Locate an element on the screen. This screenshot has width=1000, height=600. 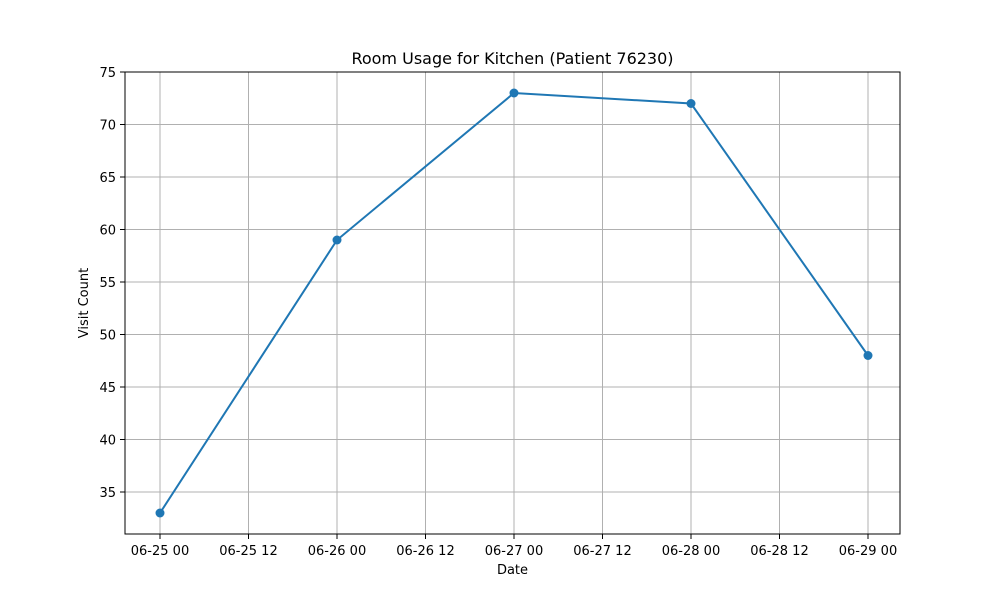
y-tick-label: 45 is located at coordinates (107, 388).